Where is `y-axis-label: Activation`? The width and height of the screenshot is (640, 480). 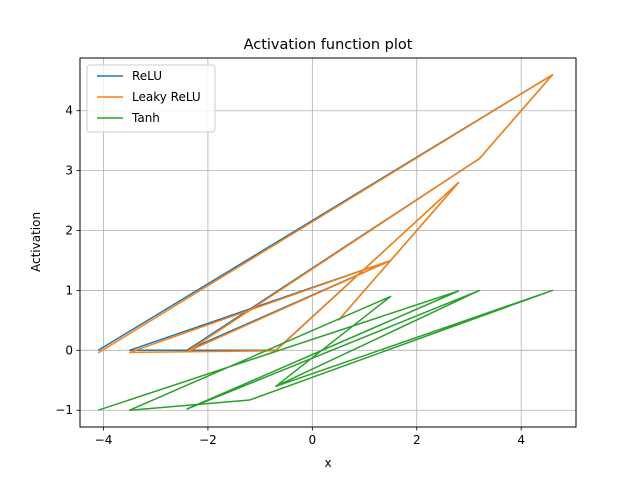 y-axis-label: Activation is located at coordinates (36, 242).